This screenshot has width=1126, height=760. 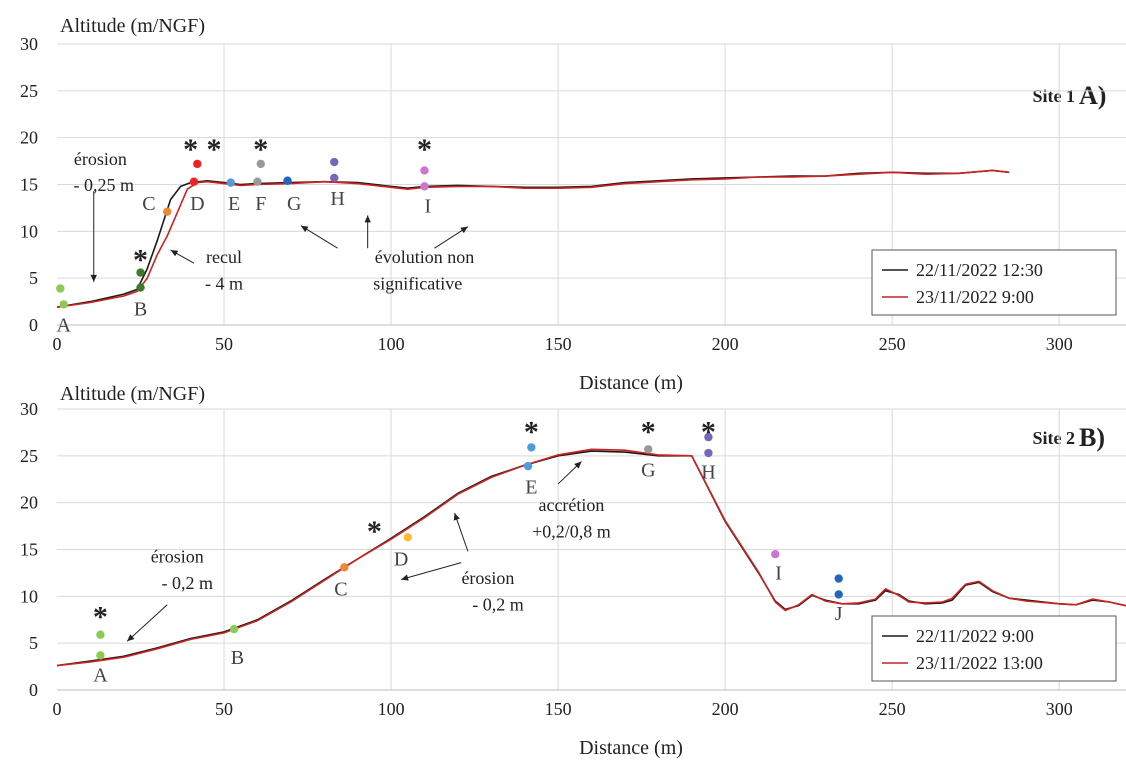 I want to click on legend-entry-label: 22/11/2022 12:30, so click(x=979, y=270).